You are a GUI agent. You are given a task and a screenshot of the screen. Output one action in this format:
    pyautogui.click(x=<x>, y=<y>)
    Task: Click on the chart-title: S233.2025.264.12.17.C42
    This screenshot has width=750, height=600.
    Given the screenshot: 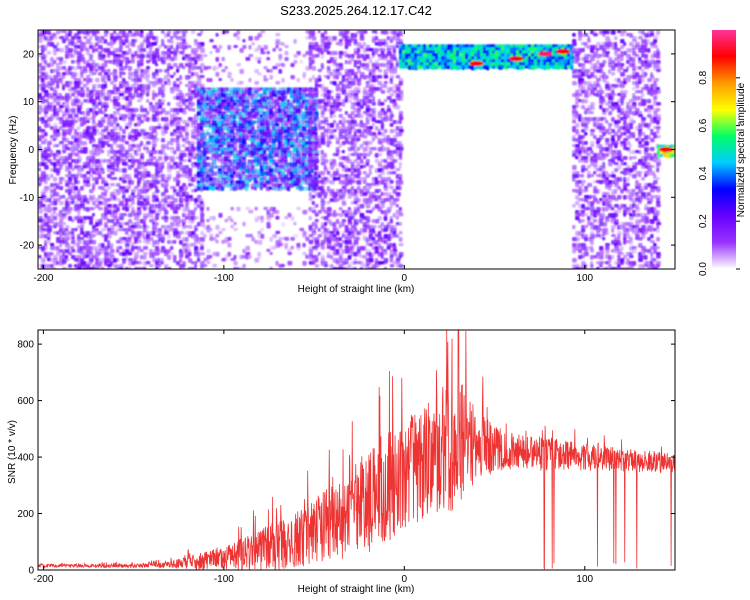 What is the action you would take?
    pyautogui.click(x=356, y=10)
    